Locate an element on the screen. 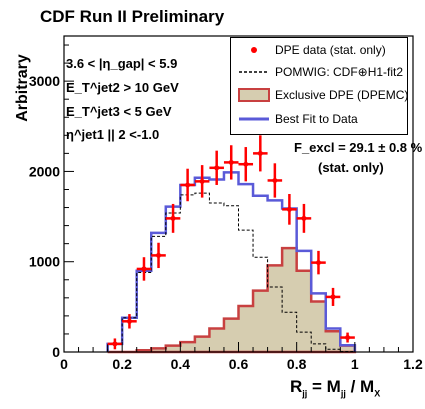 This screenshot has height=409, width=425. fit-result-annotation: F_excl = 29.1 ± 0.8 % is located at coordinates (358, 147).